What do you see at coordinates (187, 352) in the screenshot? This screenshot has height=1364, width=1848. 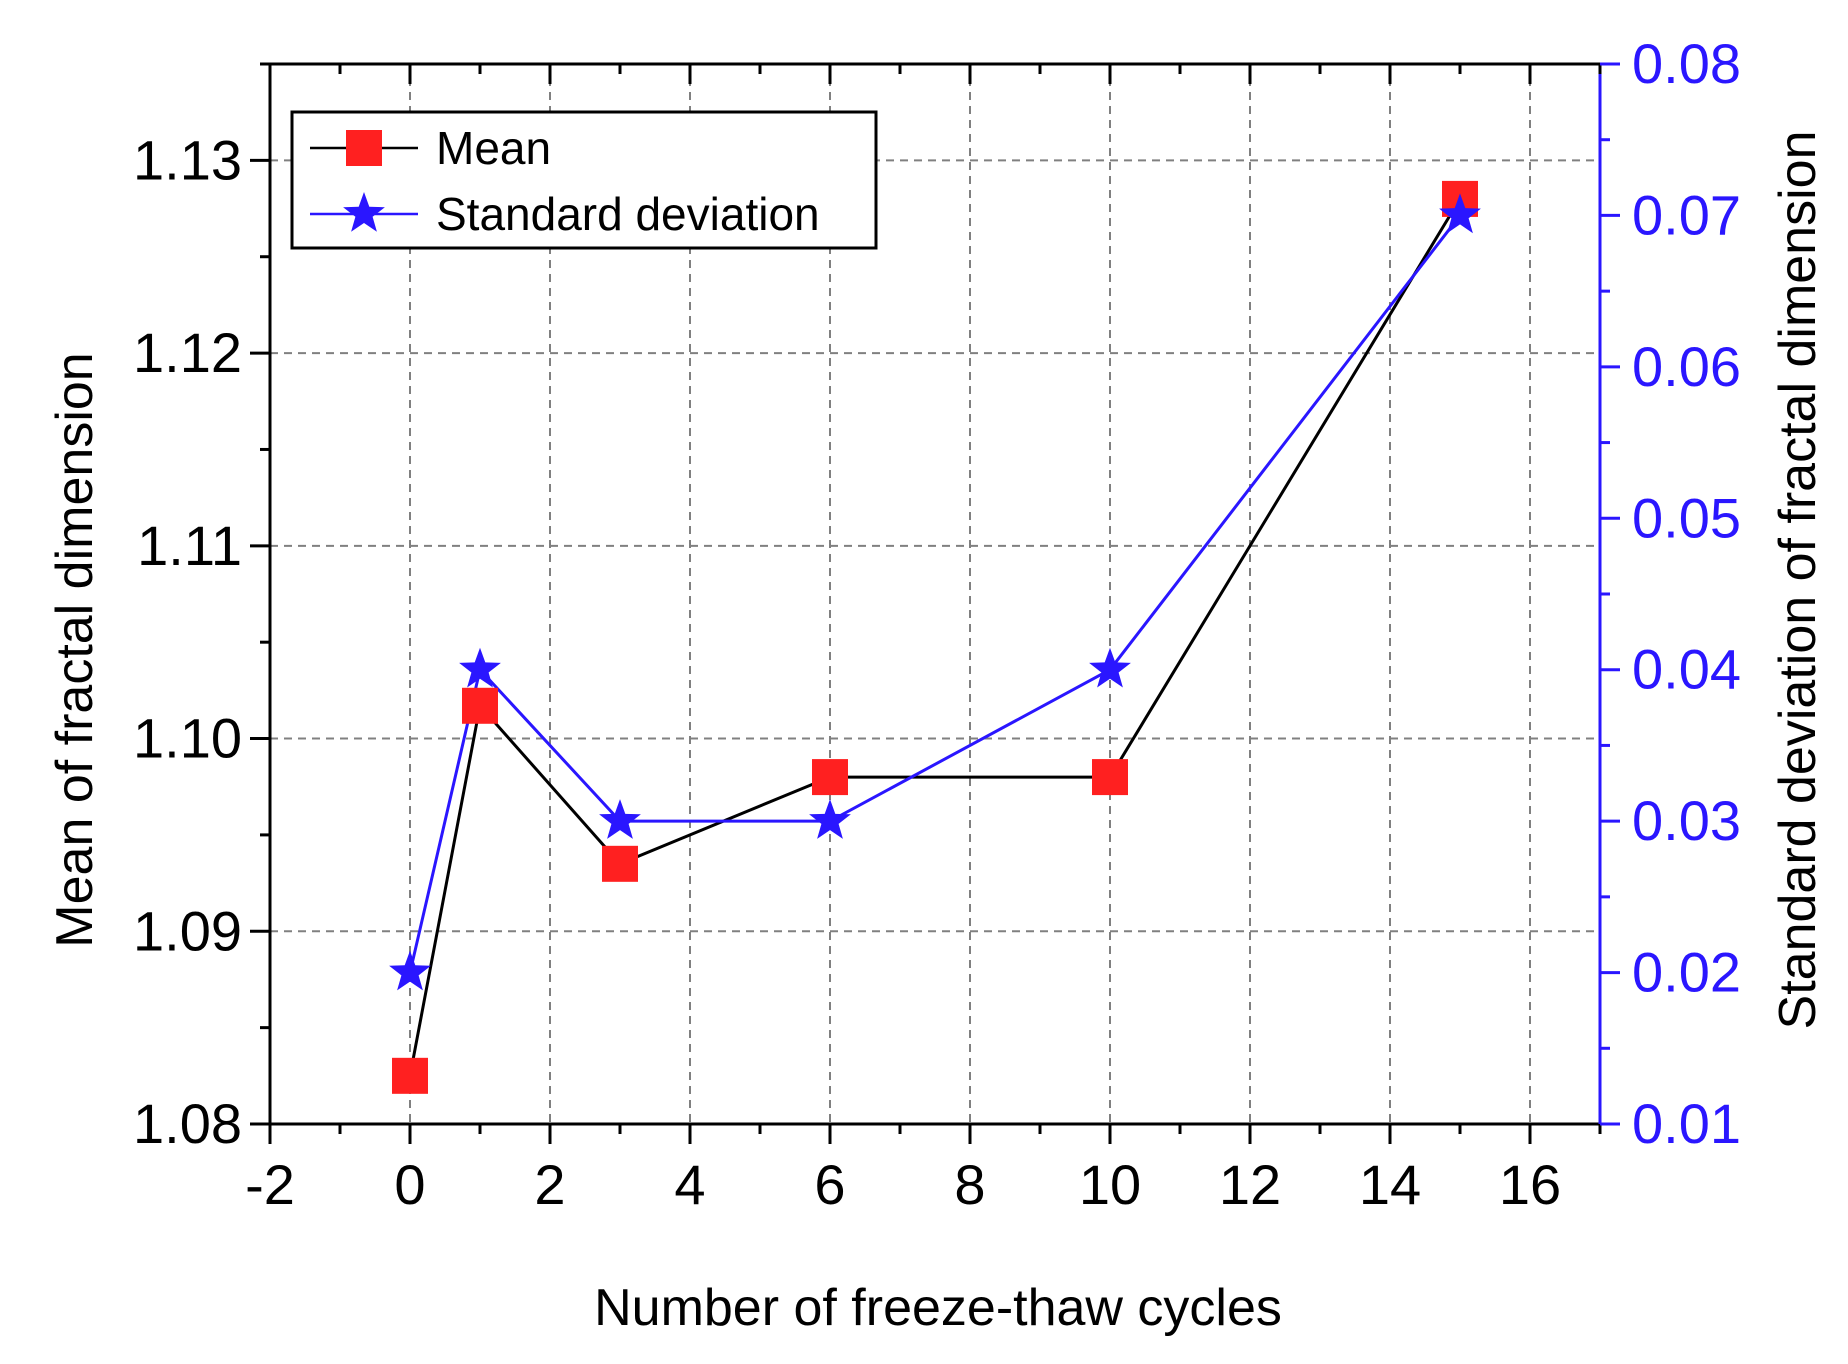 I see `y-tick-label: 1.12` at bounding box center [187, 352].